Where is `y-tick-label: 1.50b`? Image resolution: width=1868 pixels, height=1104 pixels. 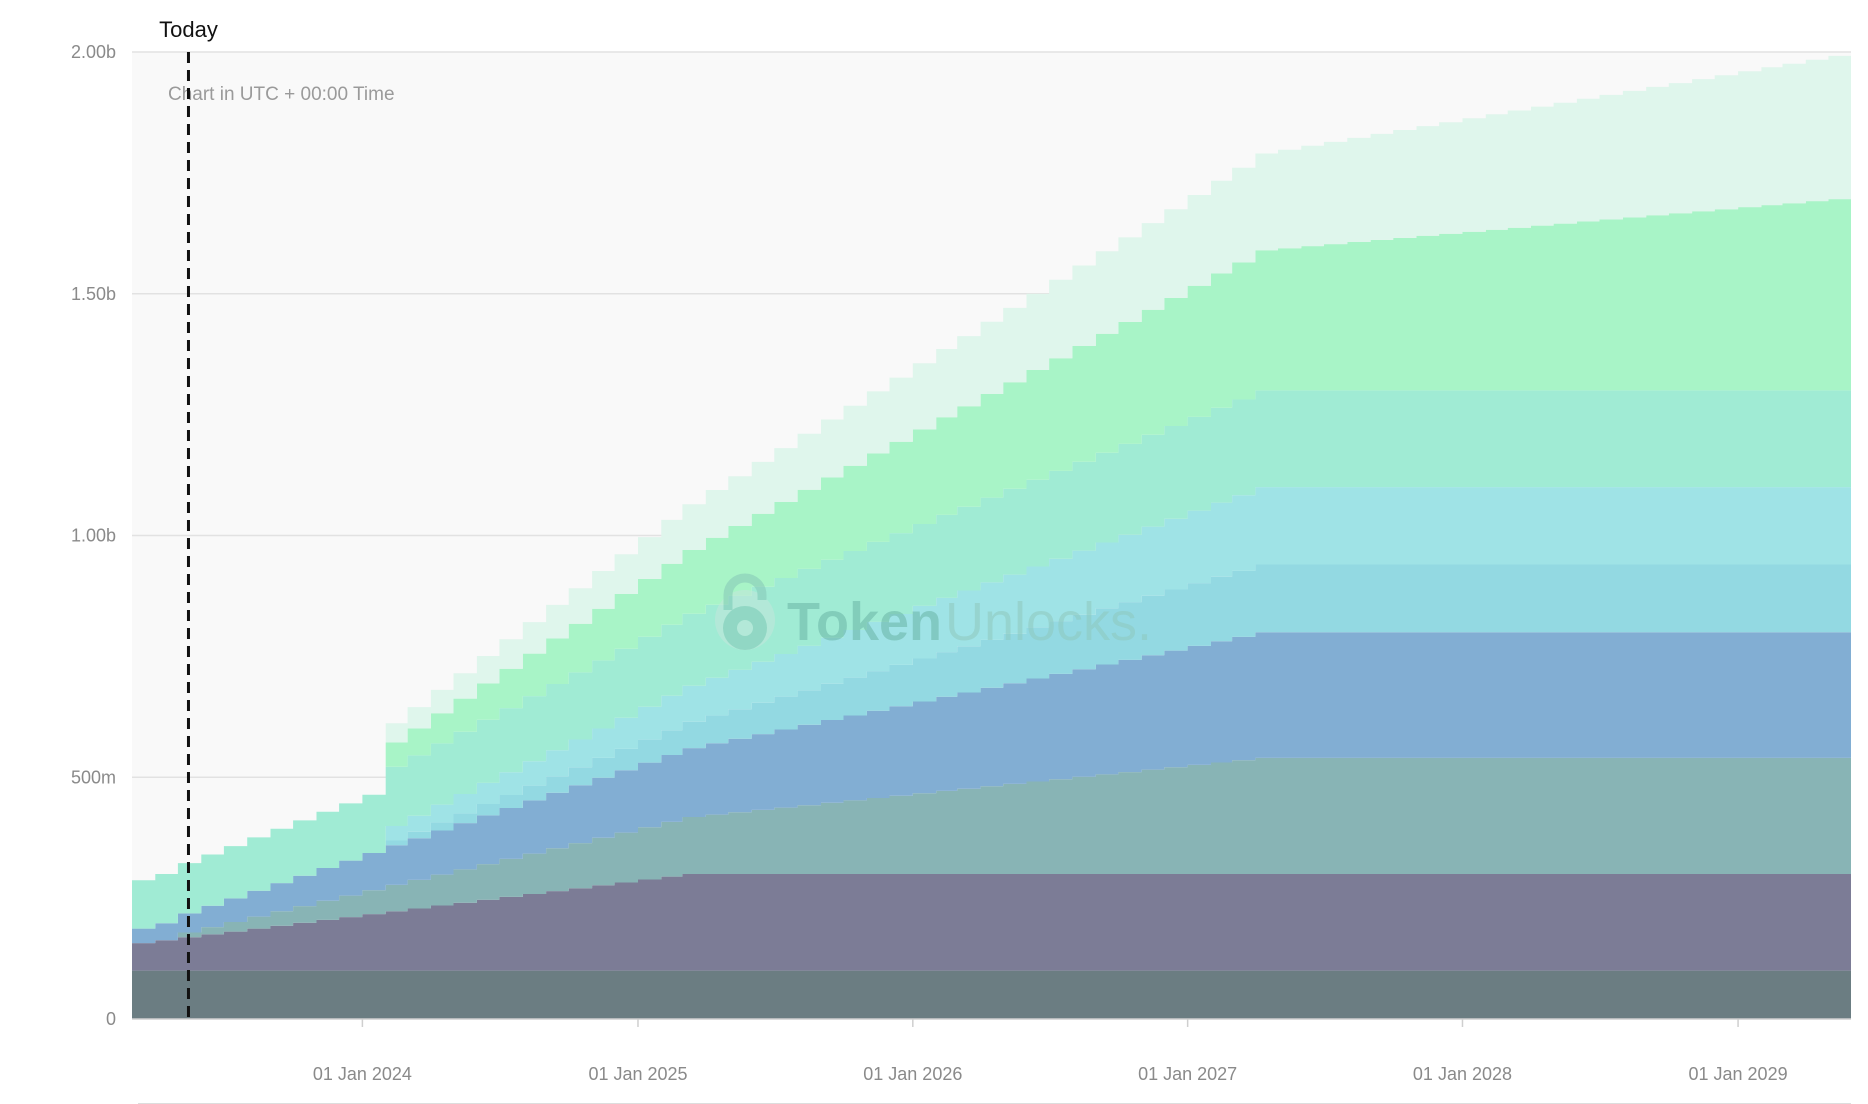
y-tick-label: 1.50b is located at coordinates (93, 294).